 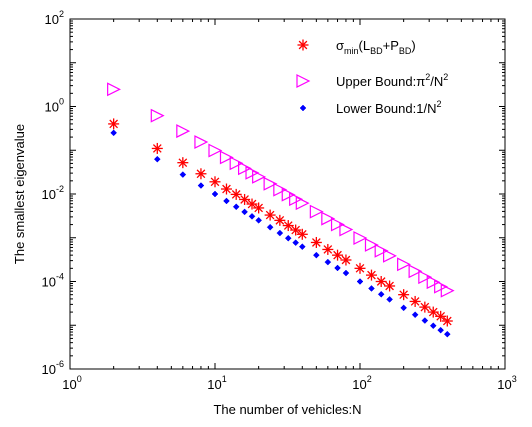 I want to click on legend-symbol-asterisk, so click(x=303, y=45).